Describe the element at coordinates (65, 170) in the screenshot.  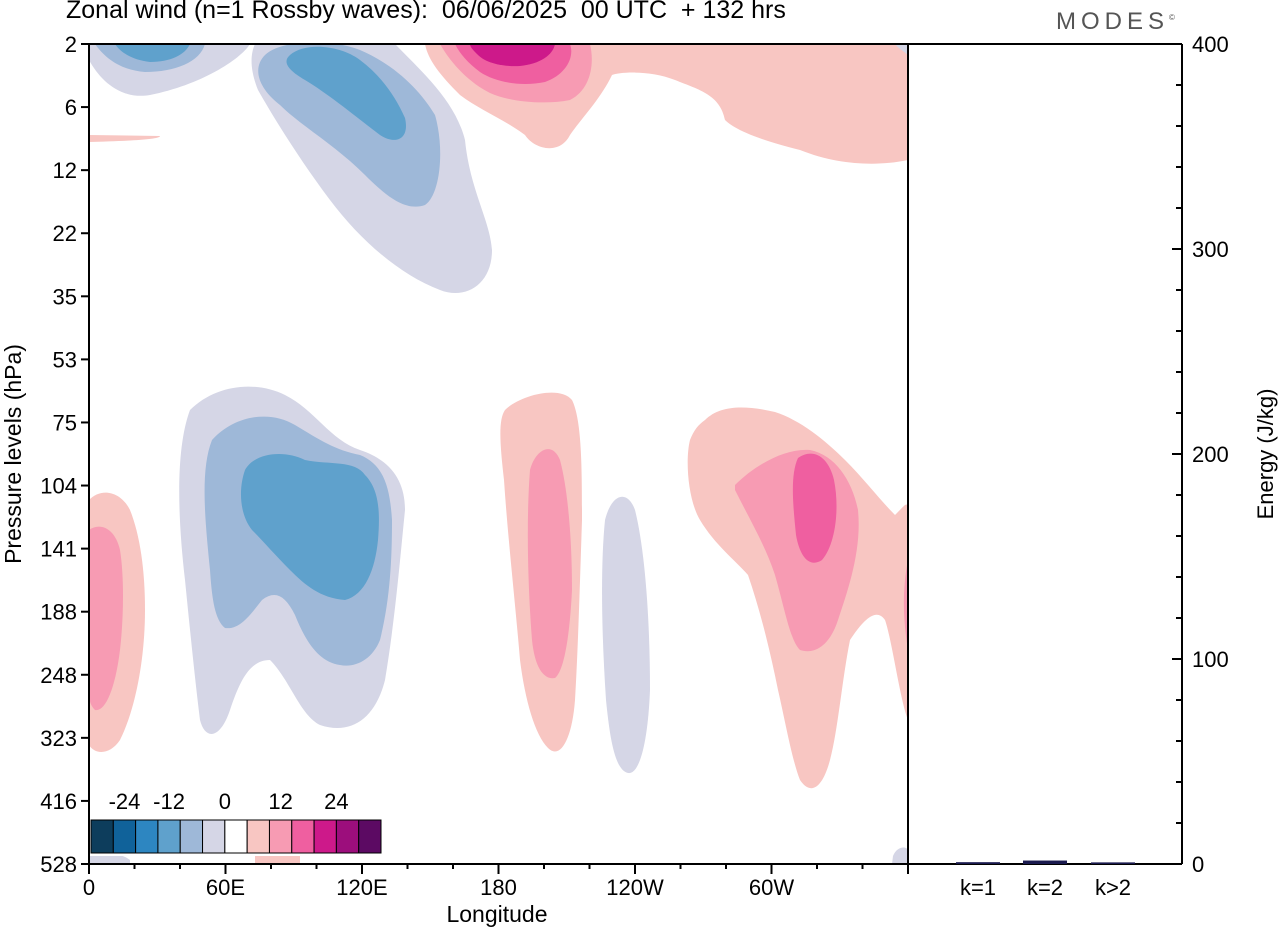
I see `y-tick-label: 12` at that location.